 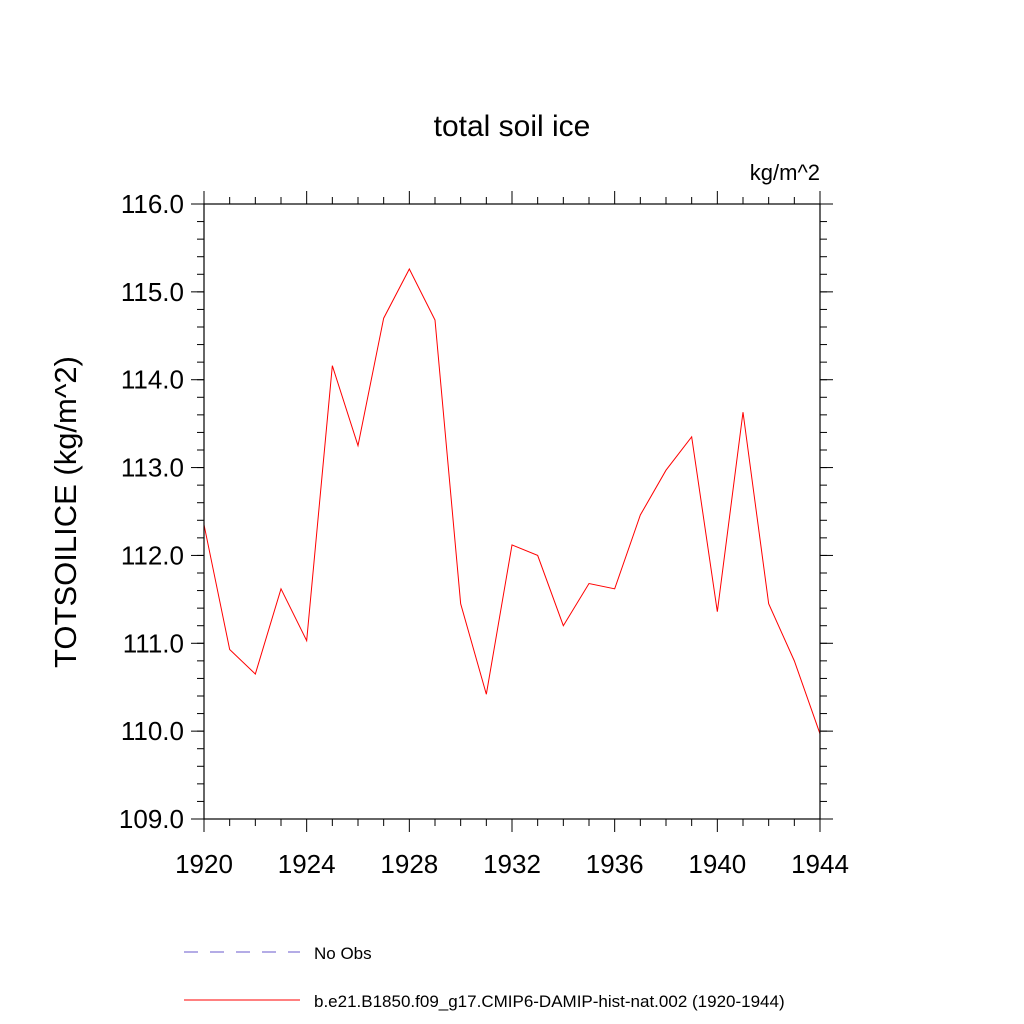 What do you see at coordinates (717, 864) in the screenshot?
I see `x-tick-label: 1940` at bounding box center [717, 864].